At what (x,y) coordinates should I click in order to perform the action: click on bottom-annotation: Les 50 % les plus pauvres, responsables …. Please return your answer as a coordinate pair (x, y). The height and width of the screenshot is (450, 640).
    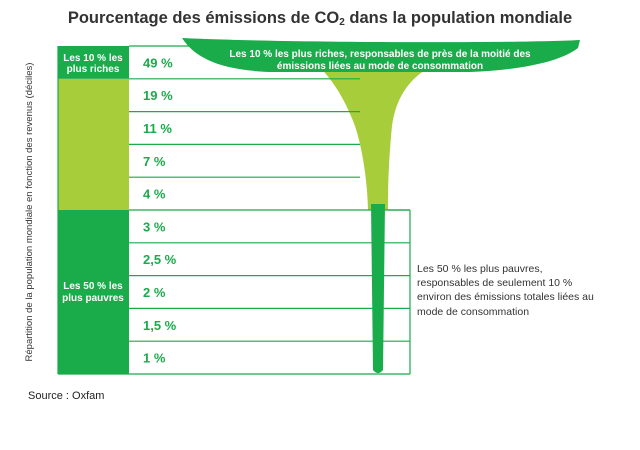
    Looking at the image, I should click on (505, 290).